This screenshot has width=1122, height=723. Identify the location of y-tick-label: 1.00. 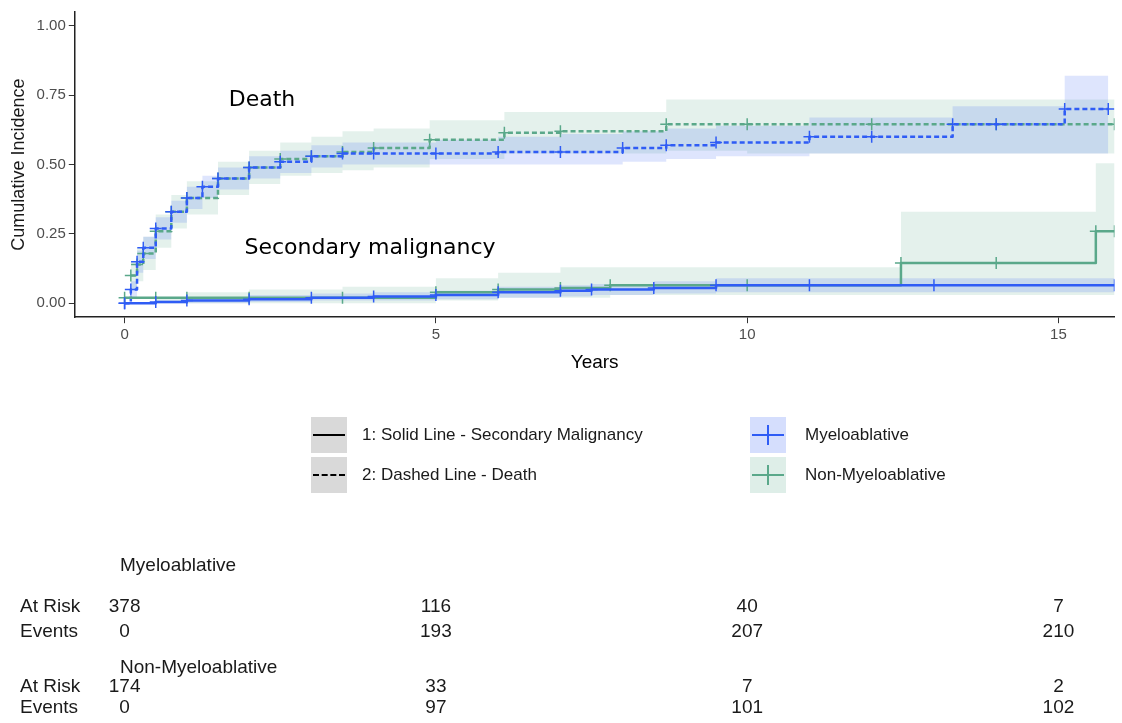
(51, 25).